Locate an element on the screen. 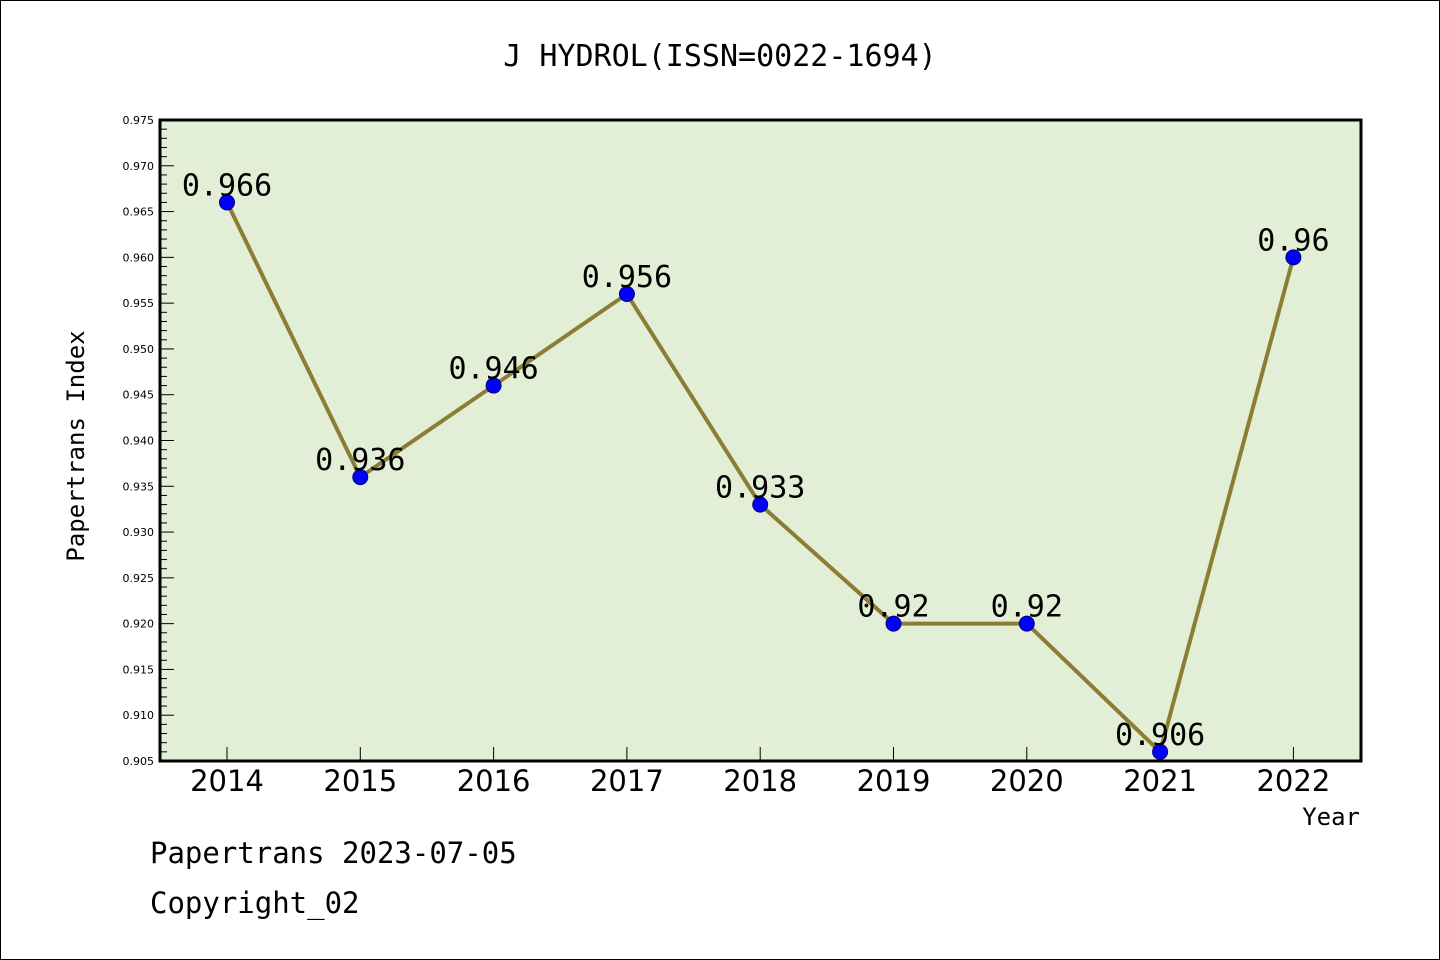 Image resolution: width=1440 pixels, height=960 pixels. x-tick-label: 2020 is located at coordinates (1027, 781).